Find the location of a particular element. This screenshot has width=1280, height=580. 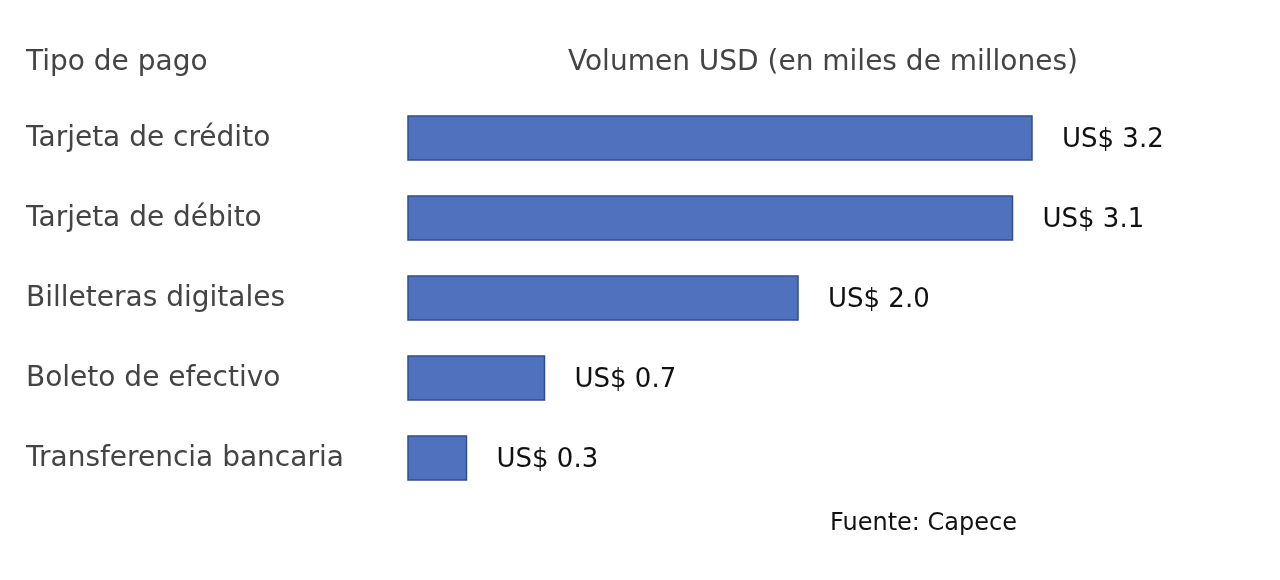

y-tick-label: Tarjeta de débito is located at coordinates (143, 216).